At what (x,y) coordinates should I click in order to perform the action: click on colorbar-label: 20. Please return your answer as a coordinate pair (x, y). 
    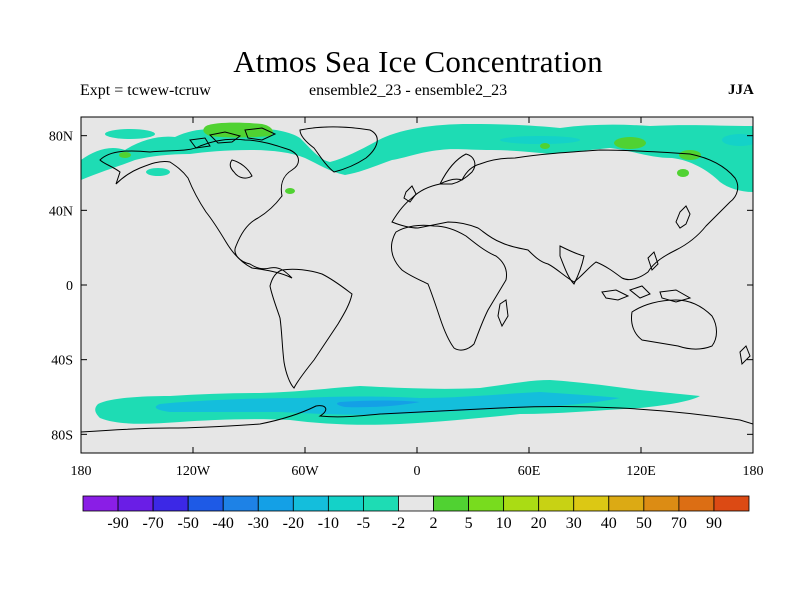
    Looking at the image, I should click on (539, 523).